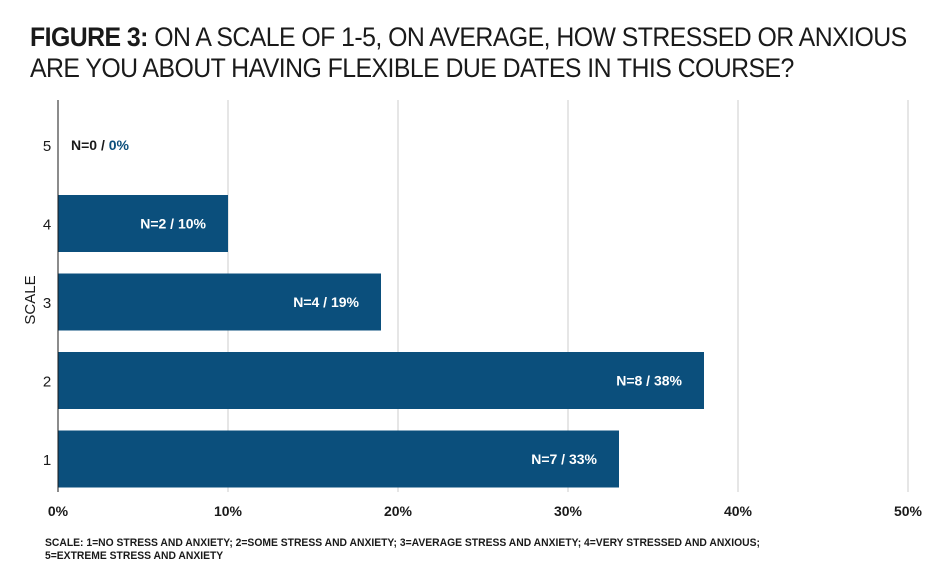 The height and width of the screenshot is (581, 930). I want to click on y-tick-label-5: 5, so click(47, 146).